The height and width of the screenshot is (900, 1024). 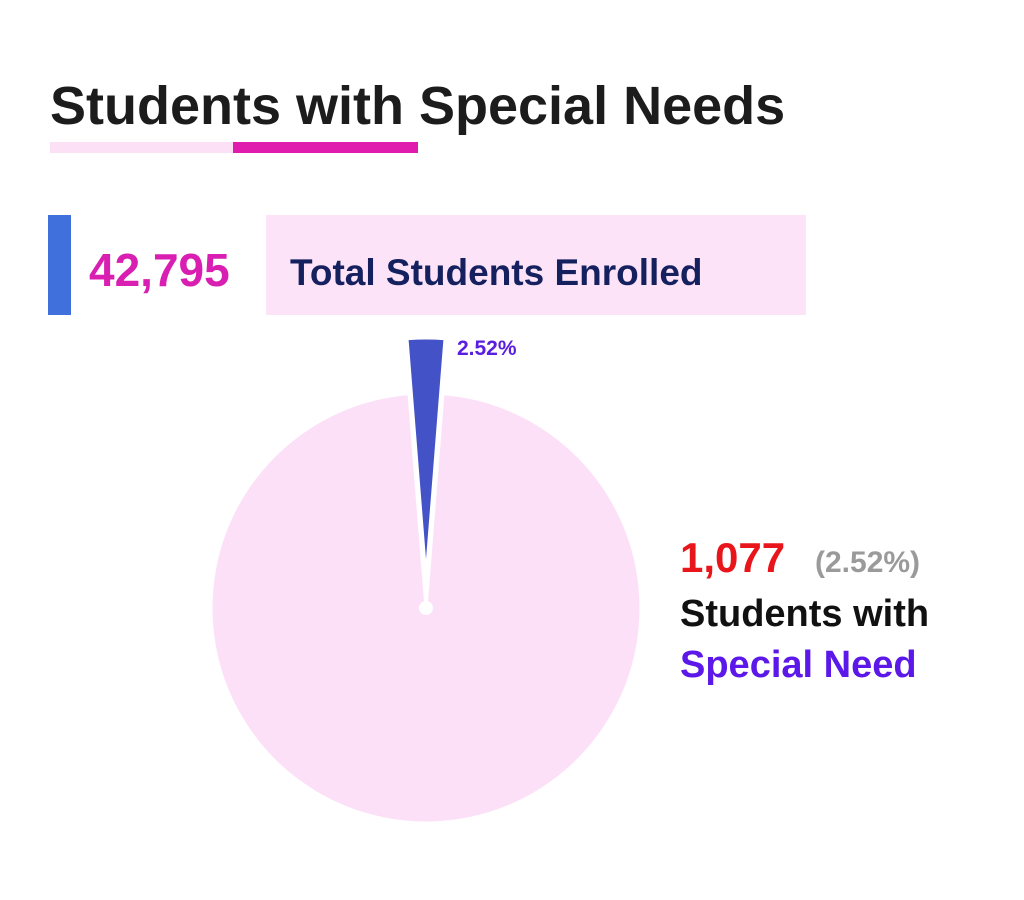 What do you see at coordinates (426, 608) in the screenshot?
I see `pie-center` at bounding box center [426, 608].